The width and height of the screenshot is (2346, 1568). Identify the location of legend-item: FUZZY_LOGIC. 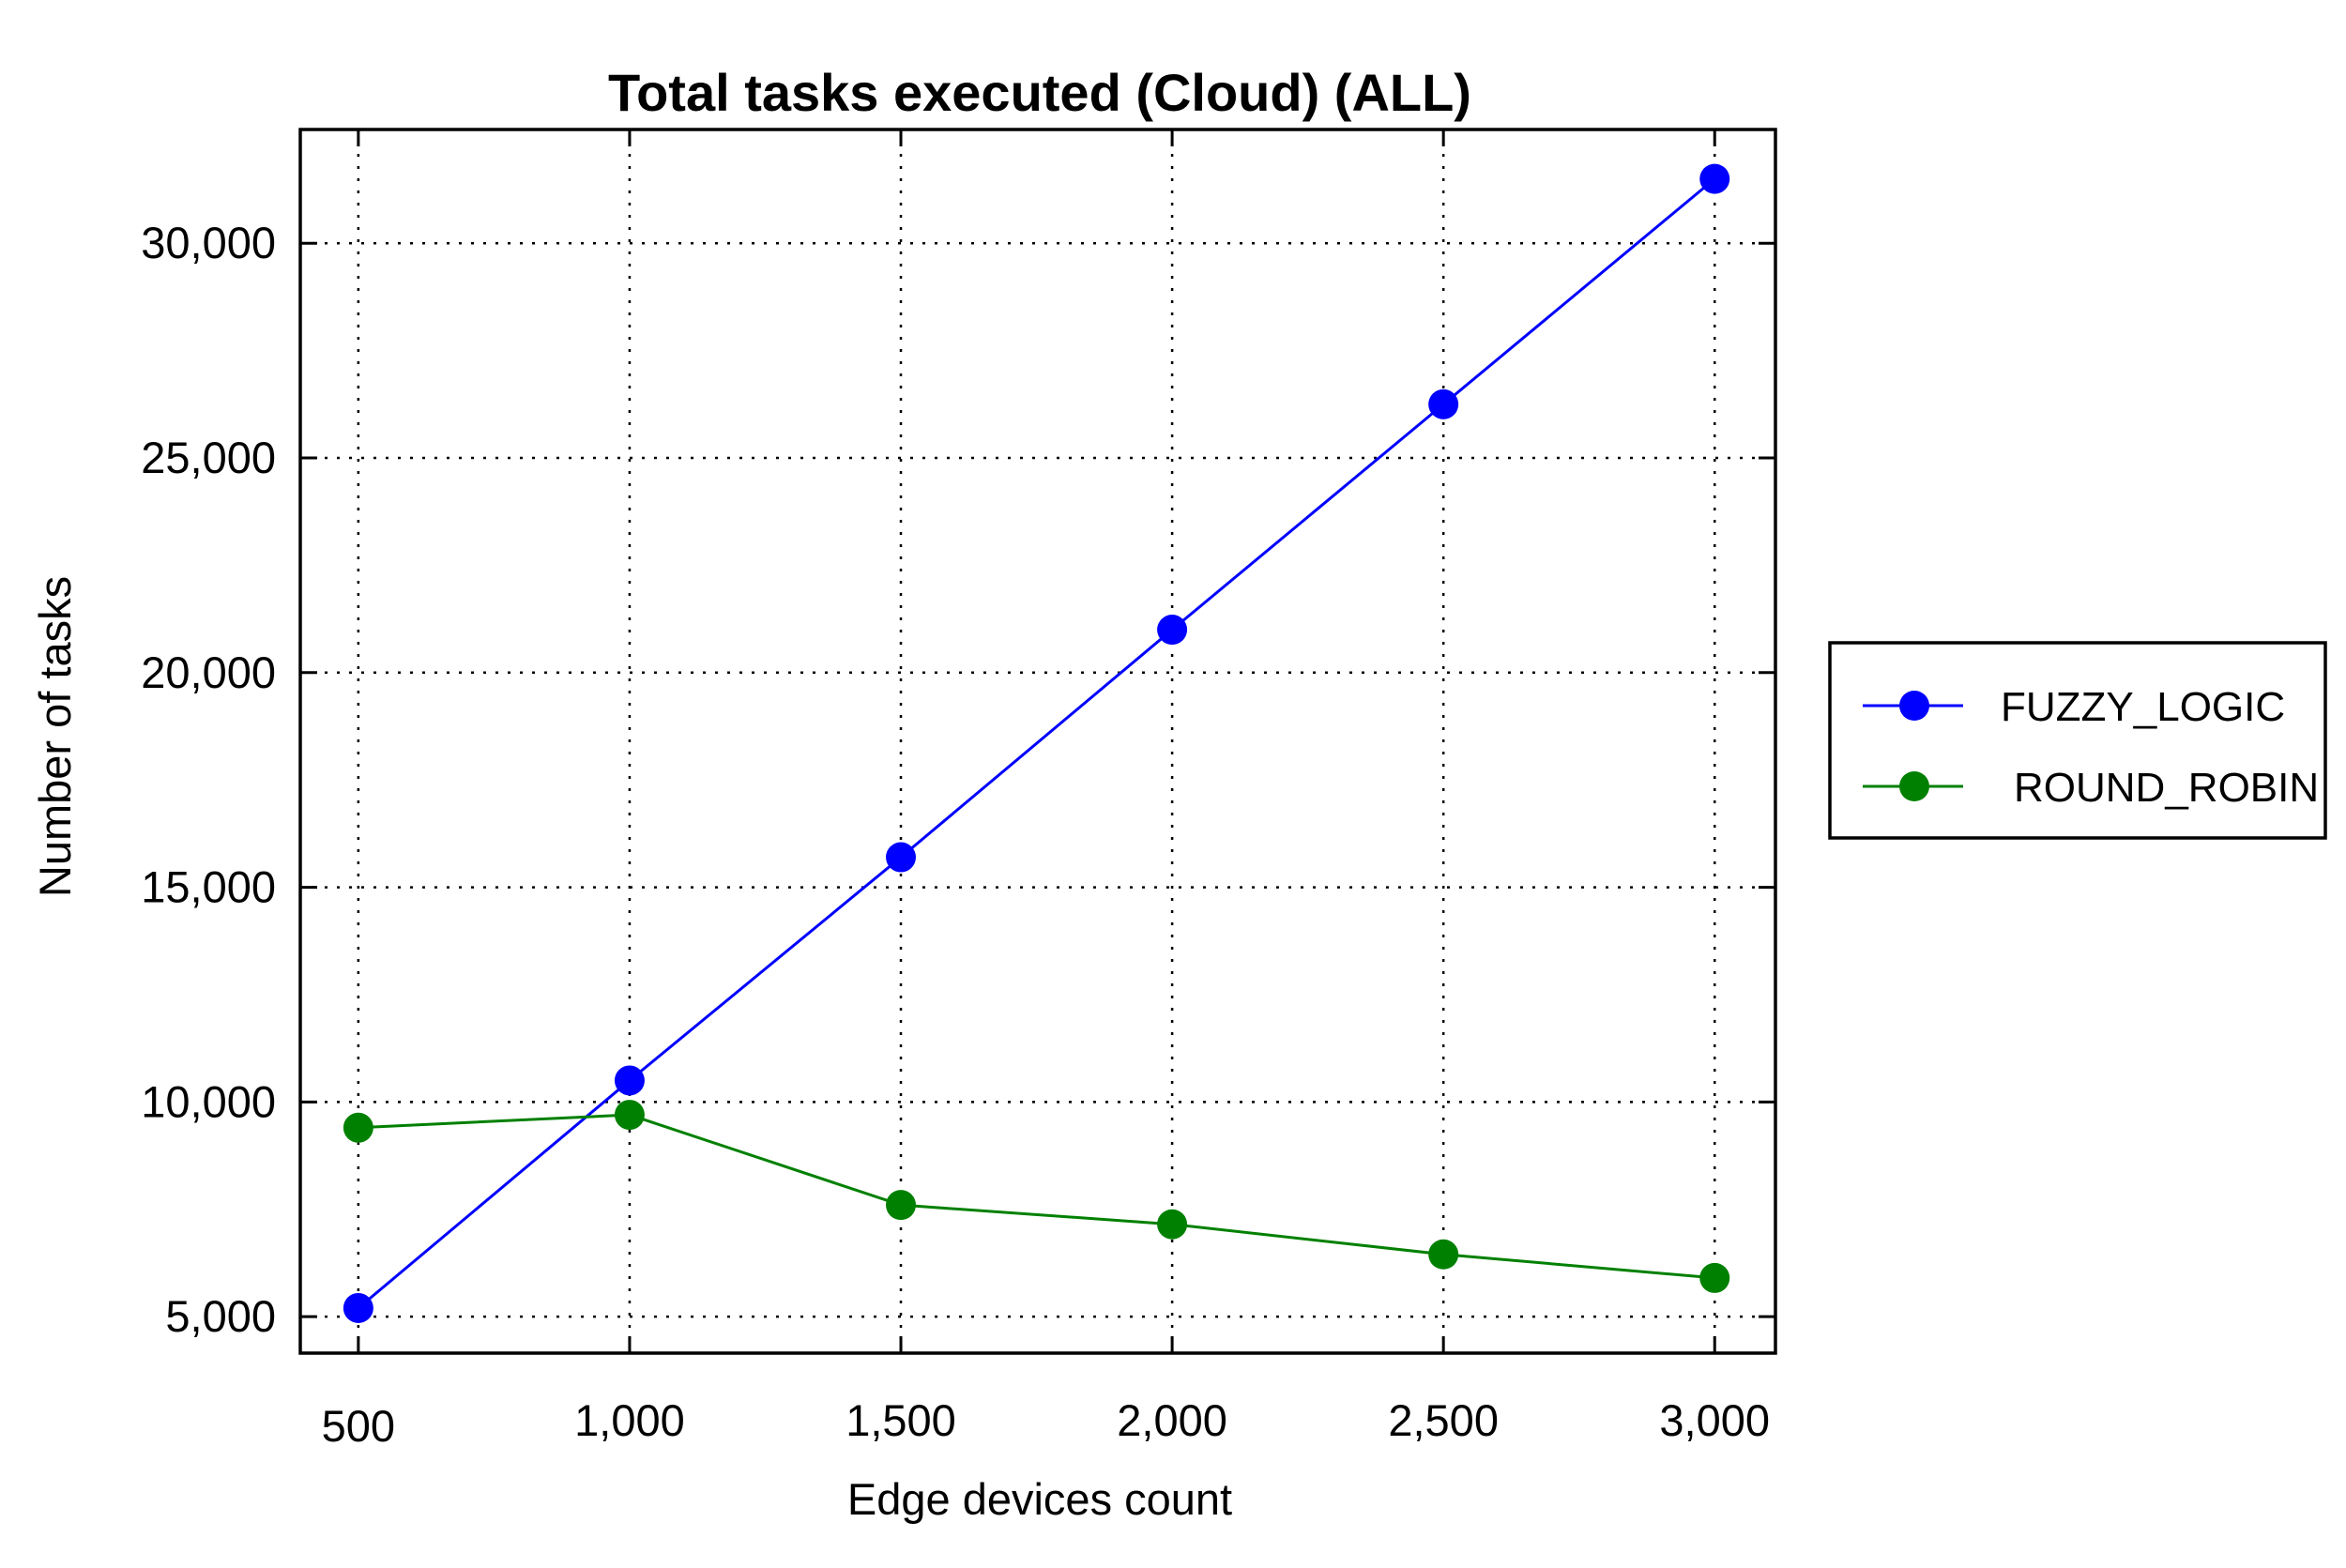
(2074, 707).